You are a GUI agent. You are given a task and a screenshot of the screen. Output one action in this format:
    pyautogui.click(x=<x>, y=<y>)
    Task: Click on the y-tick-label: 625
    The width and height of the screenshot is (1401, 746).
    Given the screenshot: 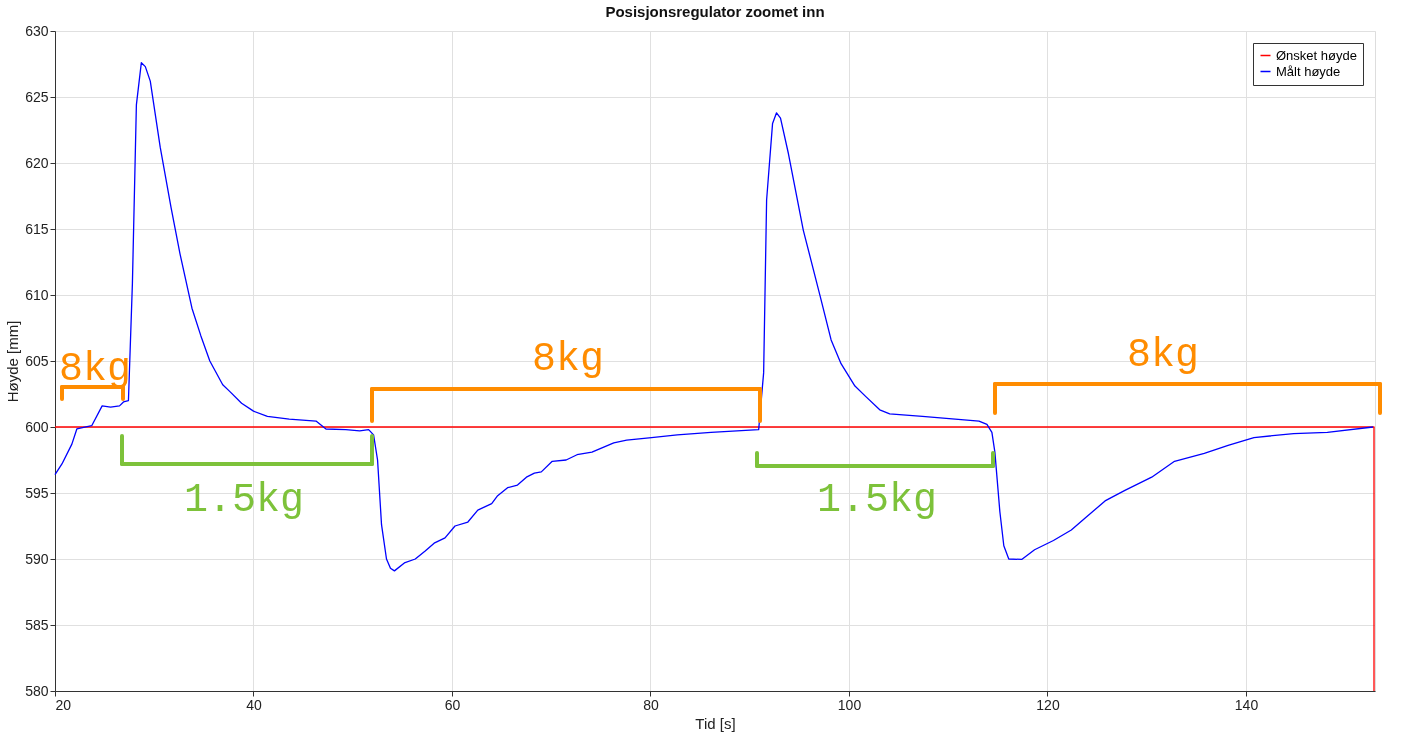 What is the action you would take?
    pyautogui.click(x=37, y=96)
    